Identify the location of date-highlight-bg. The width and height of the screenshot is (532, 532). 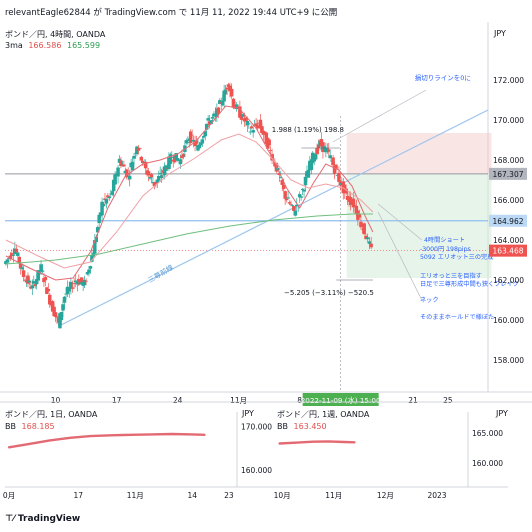
(340, 399).